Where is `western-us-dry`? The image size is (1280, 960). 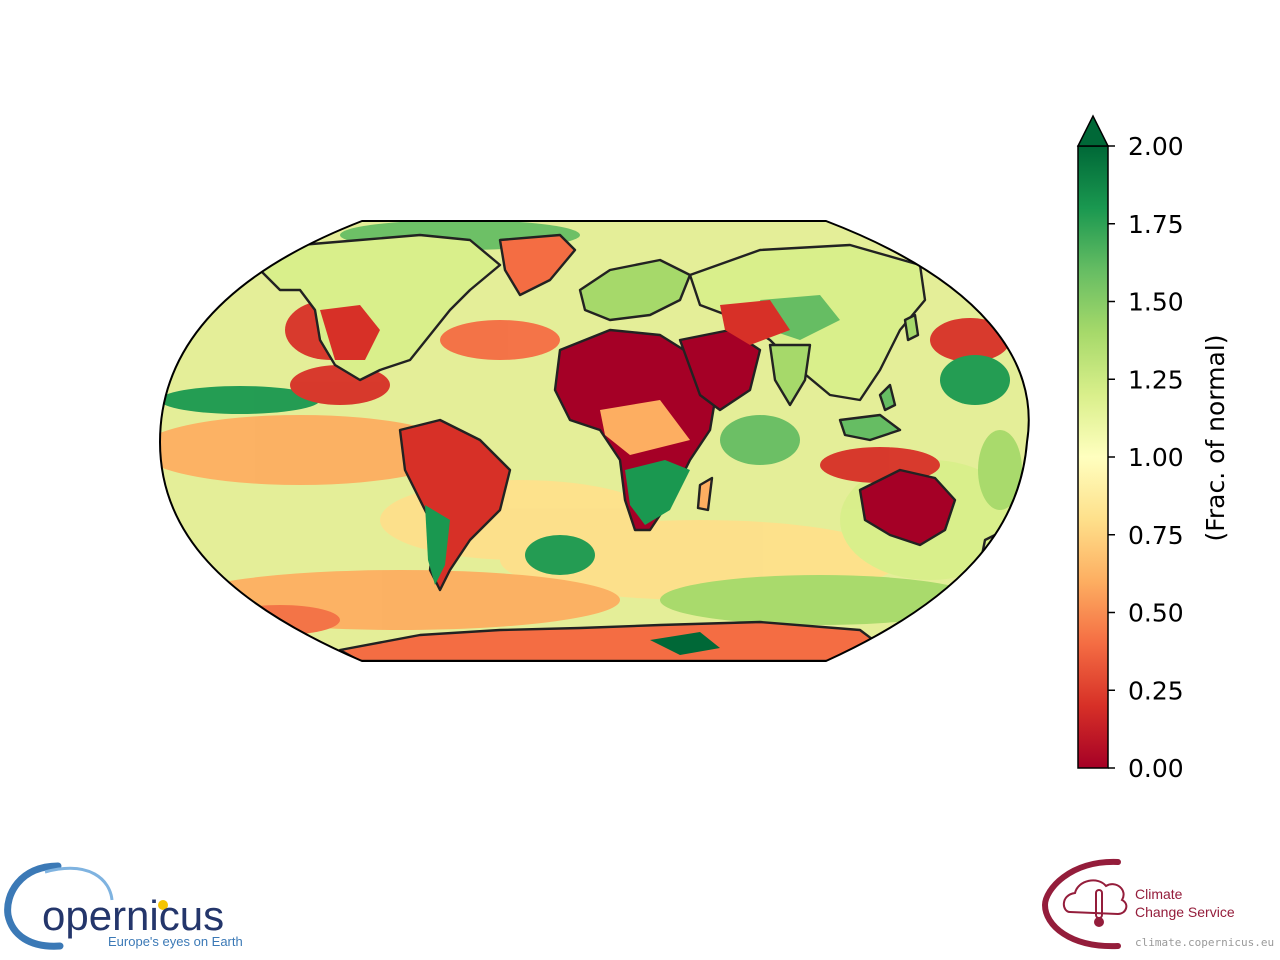
western-us-dry is located at coordinates (350, 332).